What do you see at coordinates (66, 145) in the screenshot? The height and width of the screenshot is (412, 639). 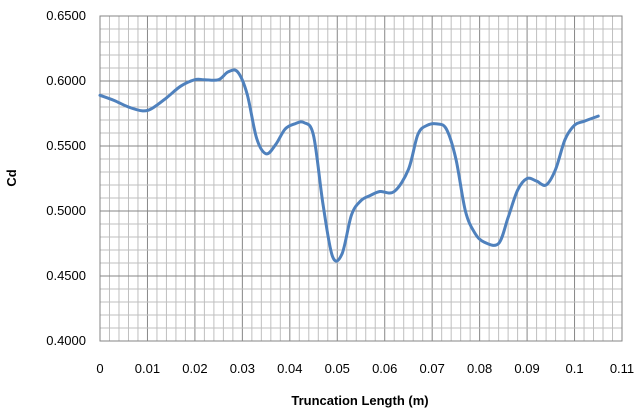 I see `y-tick-label: 0.5500` at bounding box center [66, 145].